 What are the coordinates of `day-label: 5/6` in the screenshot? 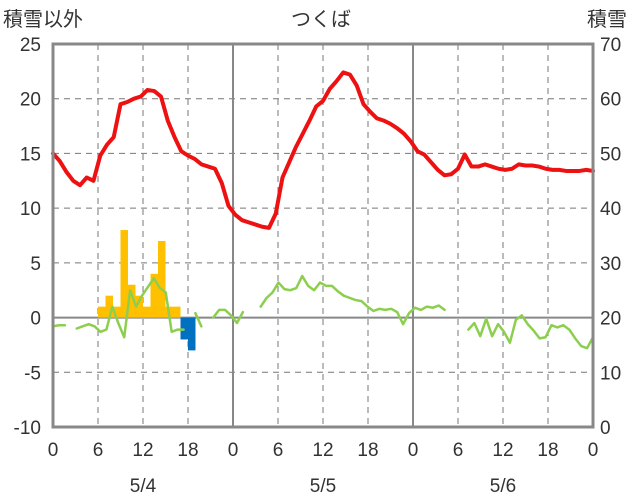 It's located at (503, 486).